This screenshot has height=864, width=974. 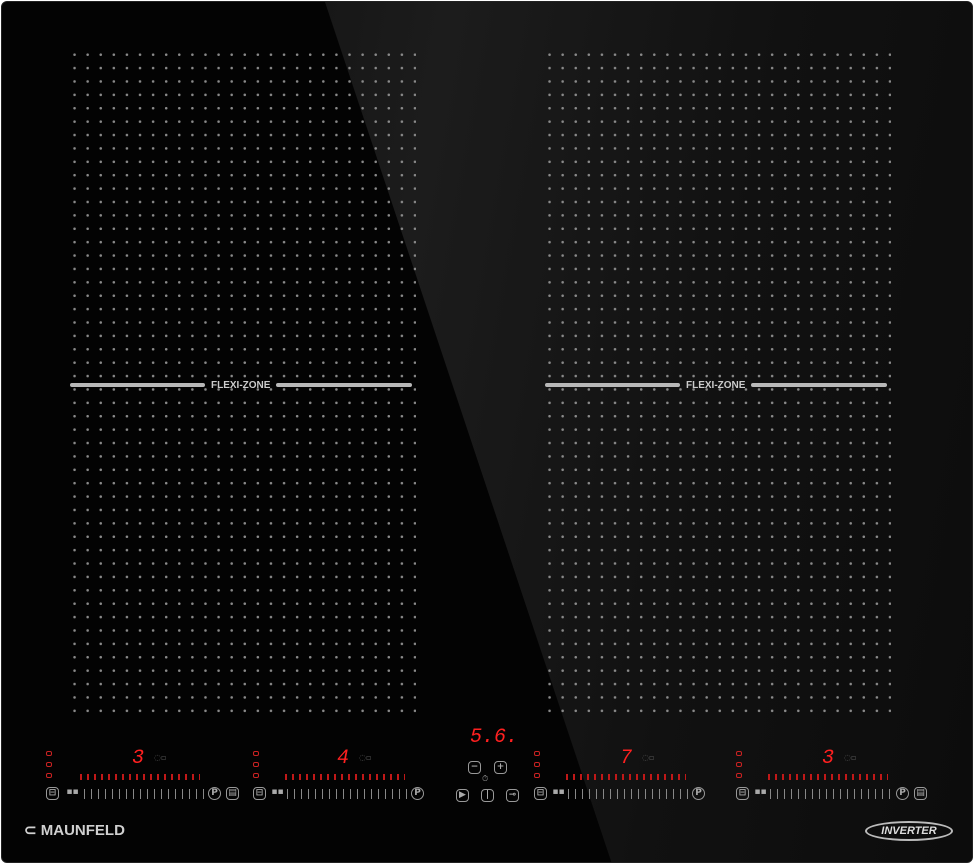 I want to click on power-level-display: 7, so click(x=626, y=758).